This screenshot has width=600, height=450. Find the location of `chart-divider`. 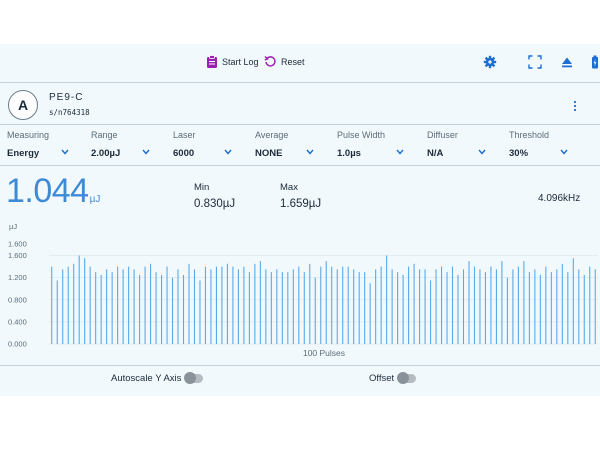

chart-divider is located at coordinates (300, 365).